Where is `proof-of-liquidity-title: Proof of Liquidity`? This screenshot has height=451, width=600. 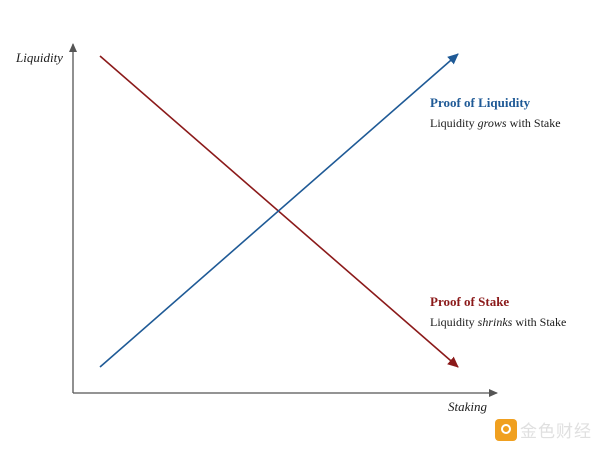
proof-of-liquidity-title: Proof of Liquidity is located at coordinates (480, 102).